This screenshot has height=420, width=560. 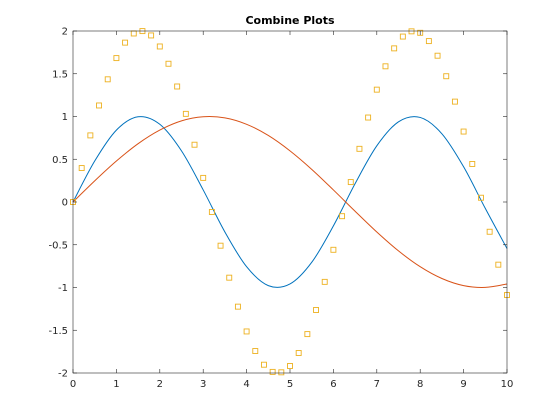 I want to click on x-tick-label: 4, so click(x=246, y=384).